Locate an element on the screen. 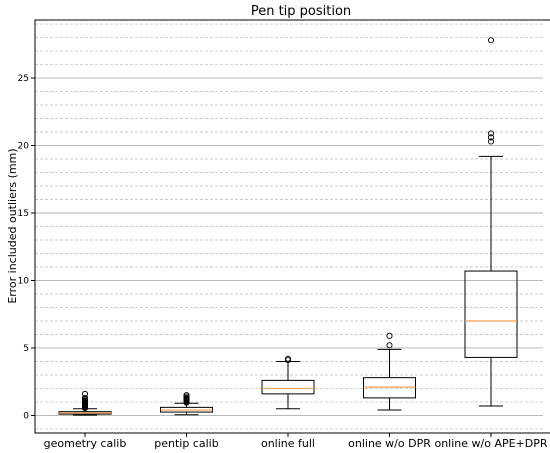 The height and width of the screenshot is (453, 550). y-tick-label: 5 is located at coordinates (26, 349).